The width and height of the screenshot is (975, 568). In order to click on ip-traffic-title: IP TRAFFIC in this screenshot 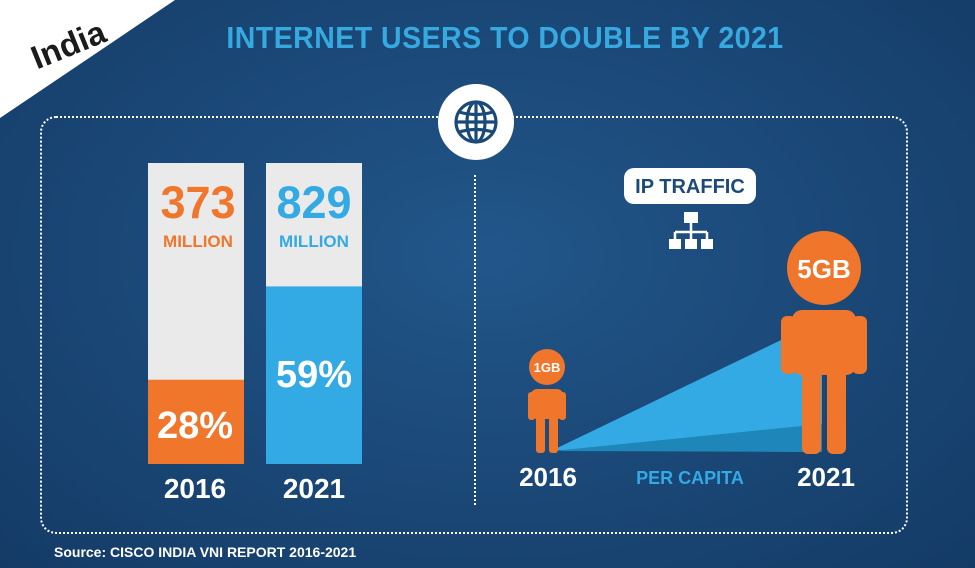, I will do `click(690, 187)`.